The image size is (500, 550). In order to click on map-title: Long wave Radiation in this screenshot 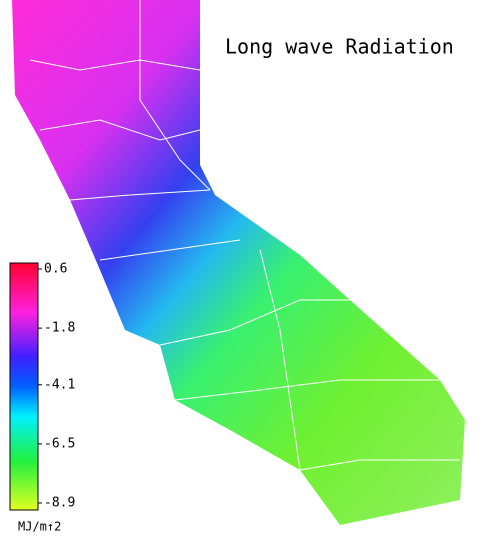, I will do `click(339, 47)`.